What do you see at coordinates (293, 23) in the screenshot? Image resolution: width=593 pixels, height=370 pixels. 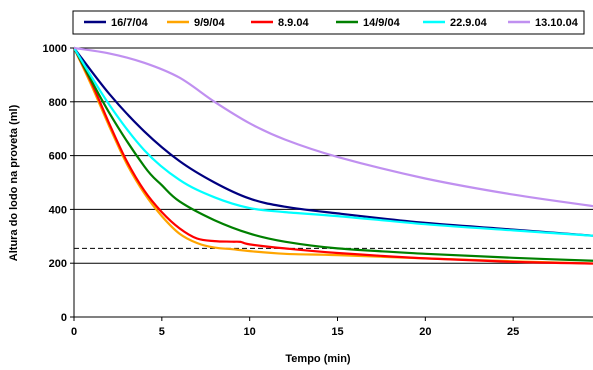 I see `legend-label: 8.9.04` at bounding box center [293, 23].